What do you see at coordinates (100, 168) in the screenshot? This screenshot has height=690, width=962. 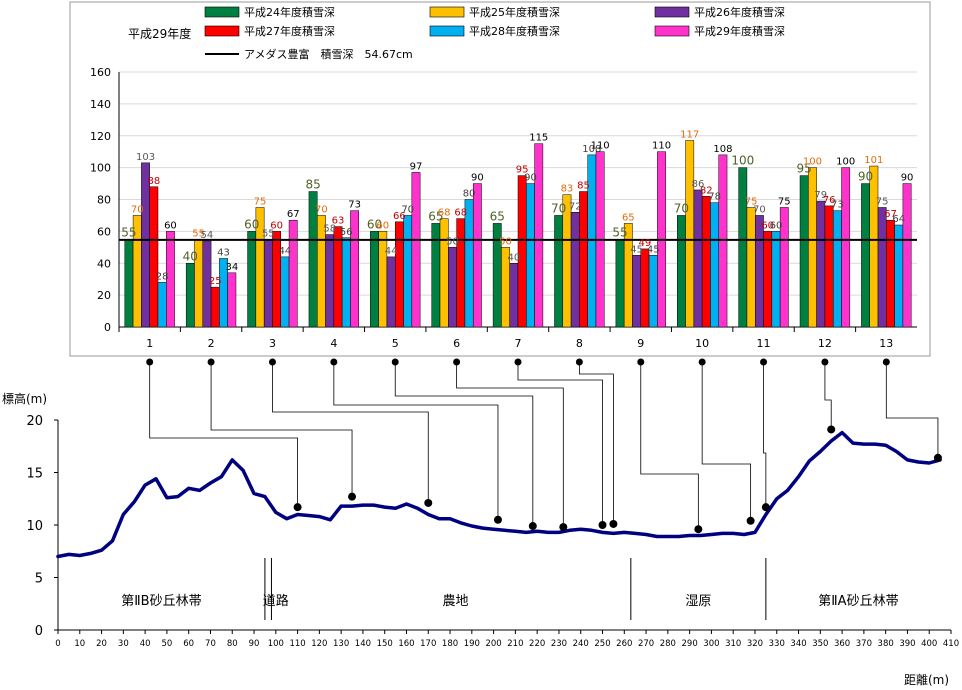 I see `bar-y-tick-label: 100` at bounding box center [100, 168].